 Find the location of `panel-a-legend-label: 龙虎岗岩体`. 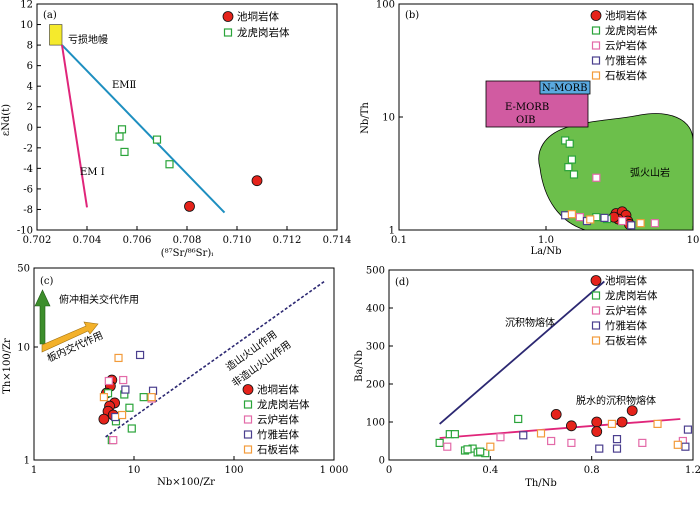

panel-a-legend-label: 龙虎岗岩体 is located at coordinates (263, 32).